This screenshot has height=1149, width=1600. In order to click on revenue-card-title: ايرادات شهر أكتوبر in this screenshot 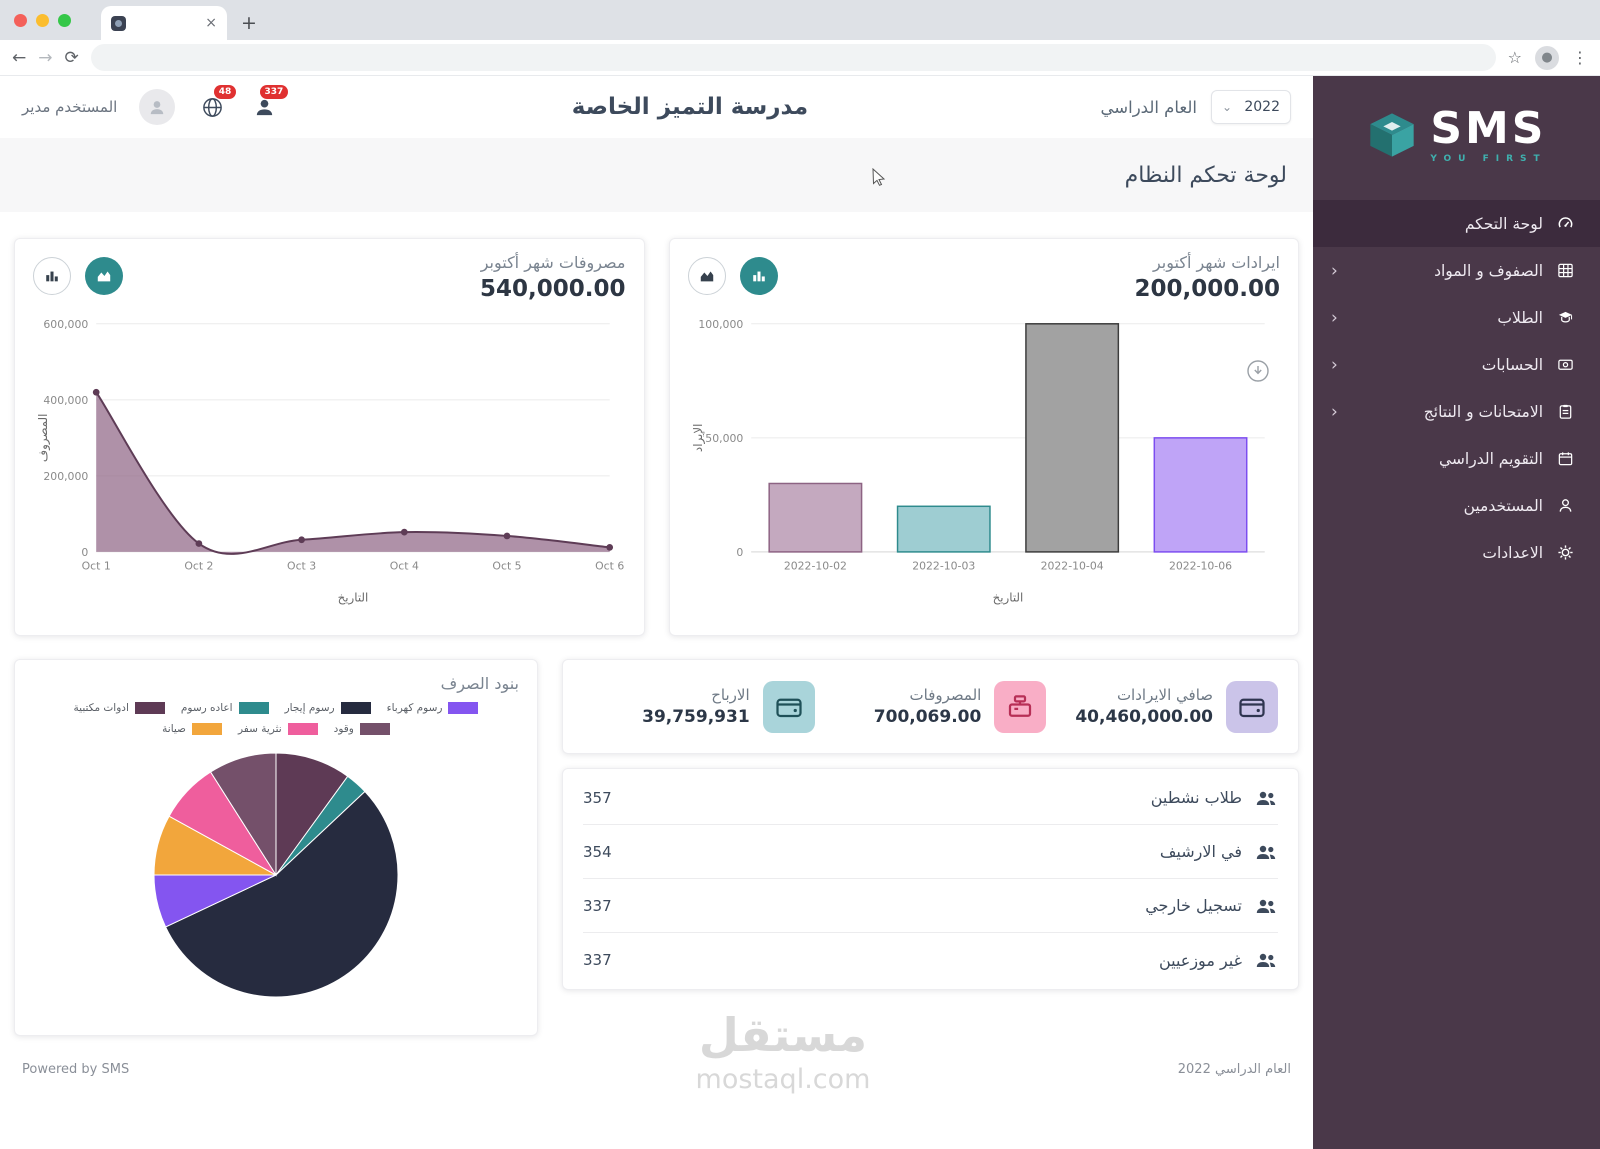, I will do `click(1216, 262)`.